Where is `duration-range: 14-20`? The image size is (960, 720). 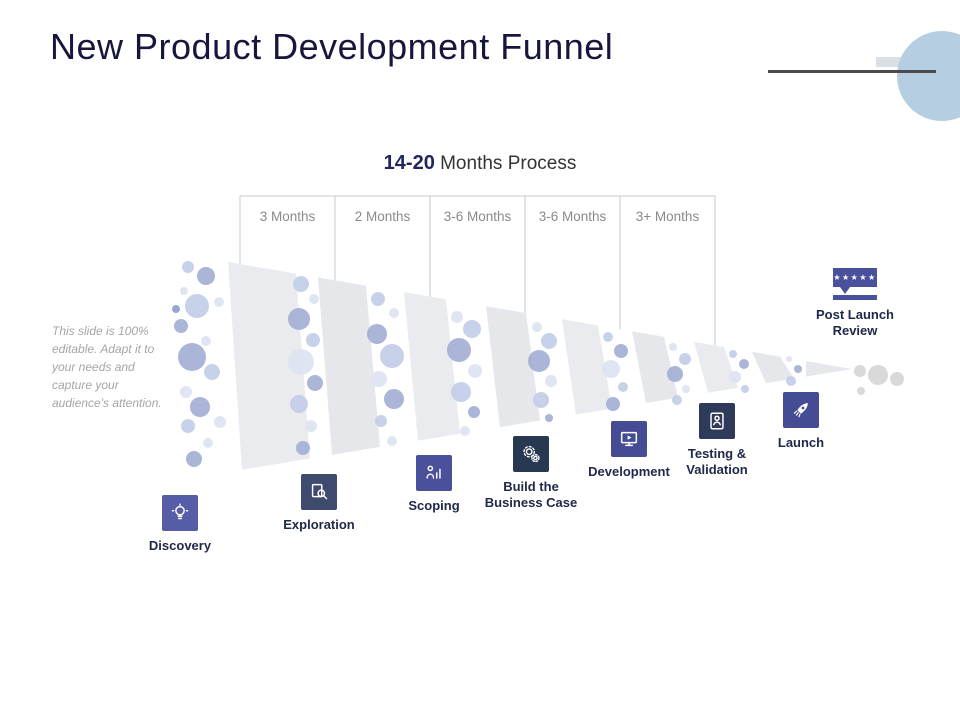 duration-range: 14-20 is located at coordinates (409, 163).